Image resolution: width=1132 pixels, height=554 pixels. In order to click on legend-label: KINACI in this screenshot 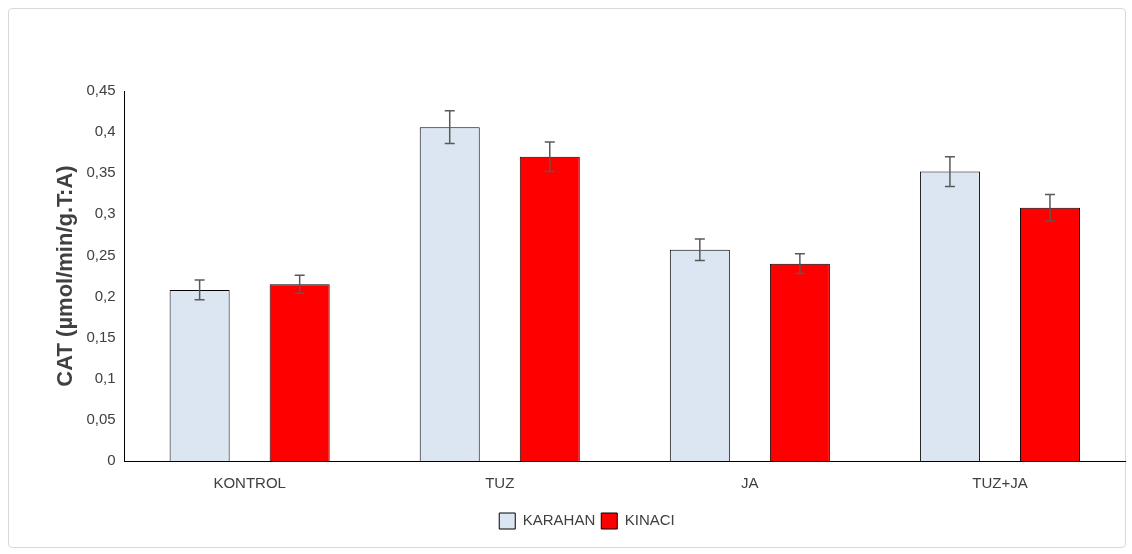, I will do `click(649, 520)`.